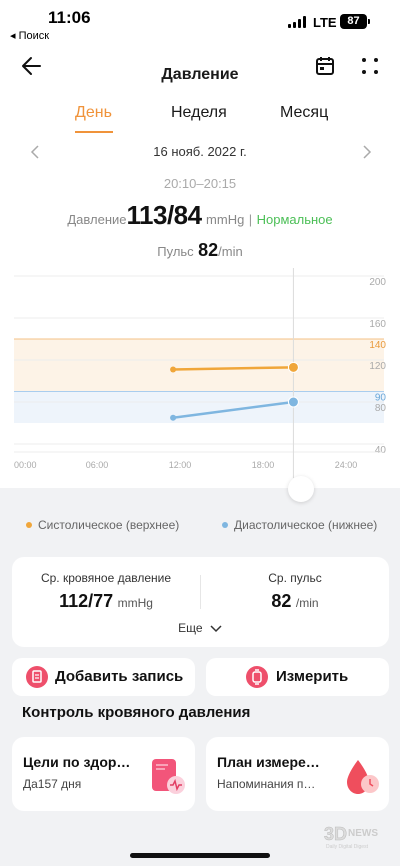 The image size is (400, 866). I want to click on heart-report-icon, so click(168, 777).